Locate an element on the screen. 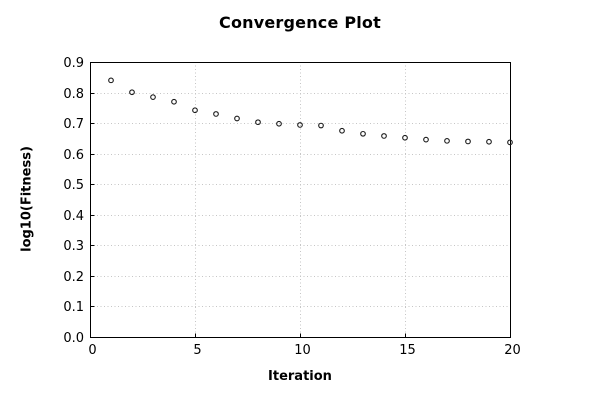 The height and width of the screenshot is (400, 600). y-tick-label: 0.2 is located at coordinates (73, 277).